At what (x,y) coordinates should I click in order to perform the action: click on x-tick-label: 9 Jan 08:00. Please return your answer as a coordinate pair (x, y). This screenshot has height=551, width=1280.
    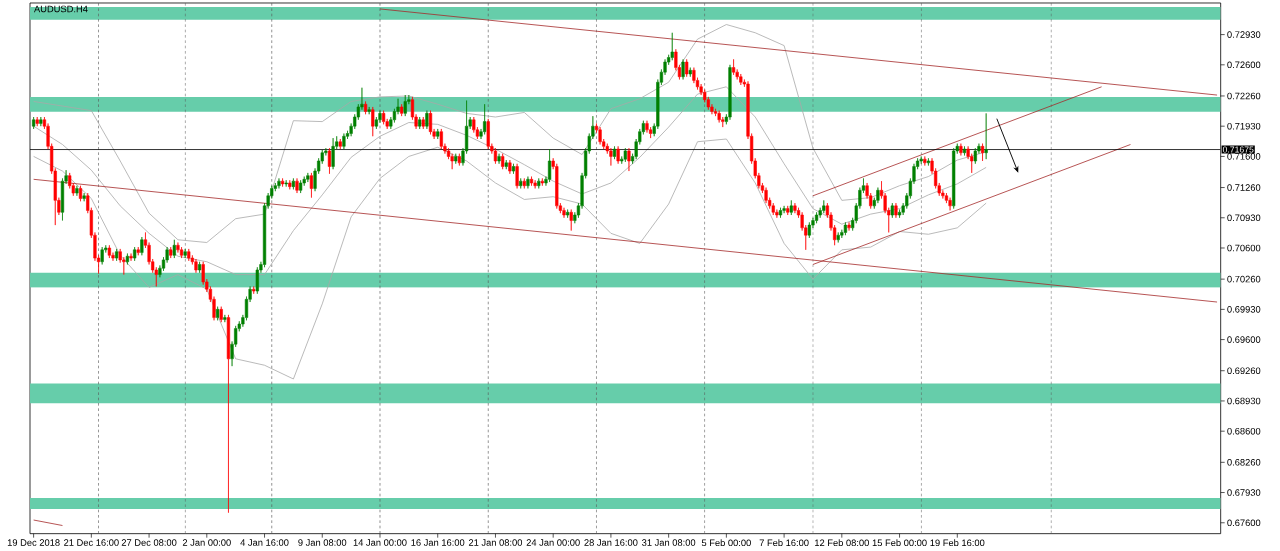
    Looking at the image, I should click on (322, 542).